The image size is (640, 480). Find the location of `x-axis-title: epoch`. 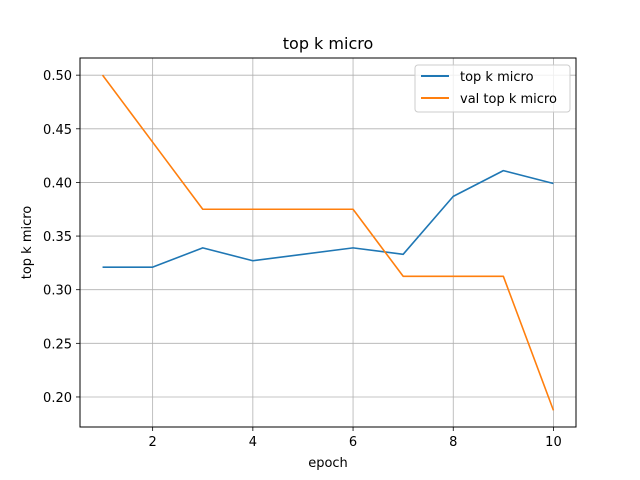

x-axis-title: epoch is located at coordinates (328, 463).